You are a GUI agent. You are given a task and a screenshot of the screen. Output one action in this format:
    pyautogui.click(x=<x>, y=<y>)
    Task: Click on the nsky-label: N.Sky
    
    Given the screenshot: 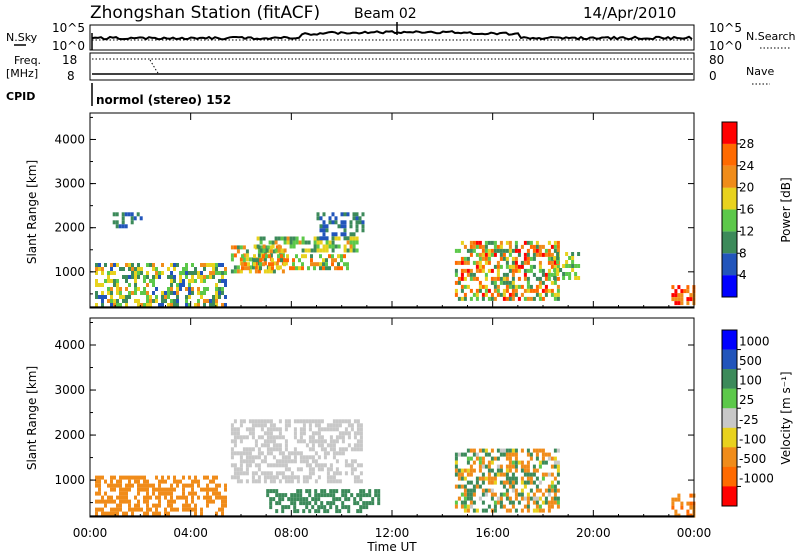 What is the action you would take?
    pyautogui.click(x=22, y=37)
    